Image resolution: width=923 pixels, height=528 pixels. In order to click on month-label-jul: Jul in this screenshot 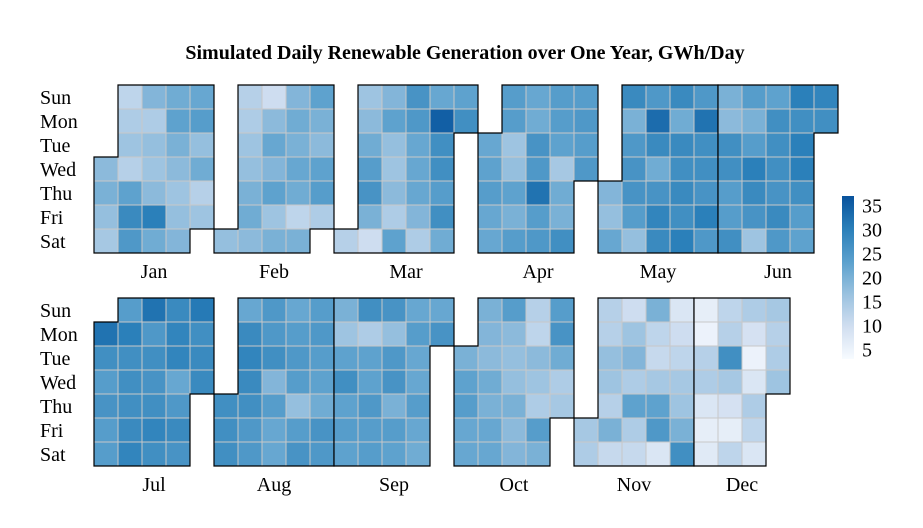, I will do `click(154, 485)`.